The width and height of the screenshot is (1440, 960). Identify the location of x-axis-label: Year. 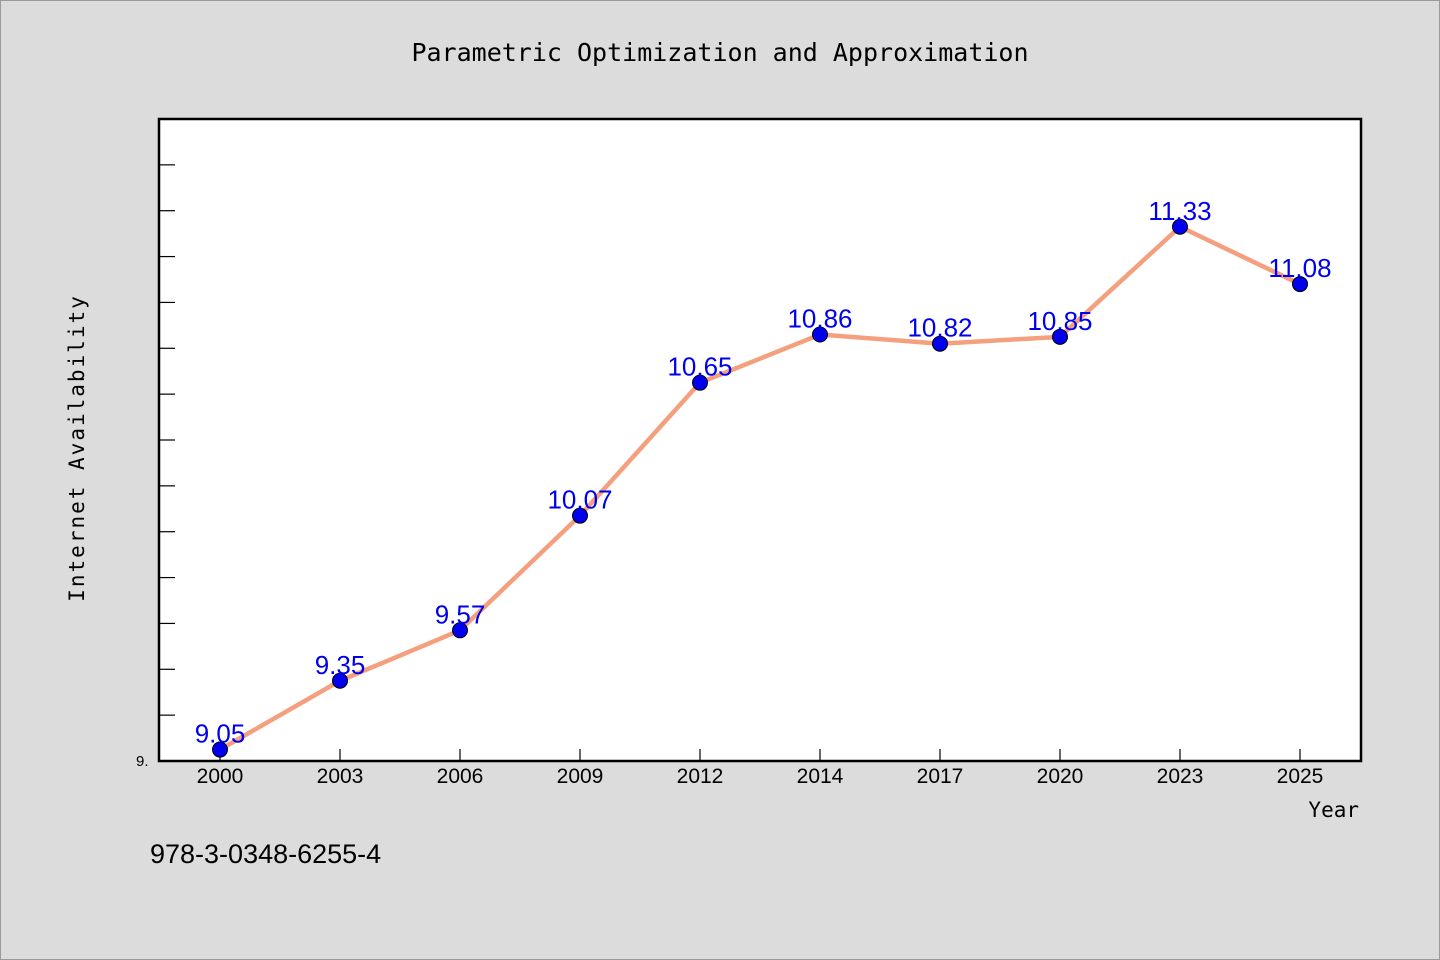
(1333, 810).